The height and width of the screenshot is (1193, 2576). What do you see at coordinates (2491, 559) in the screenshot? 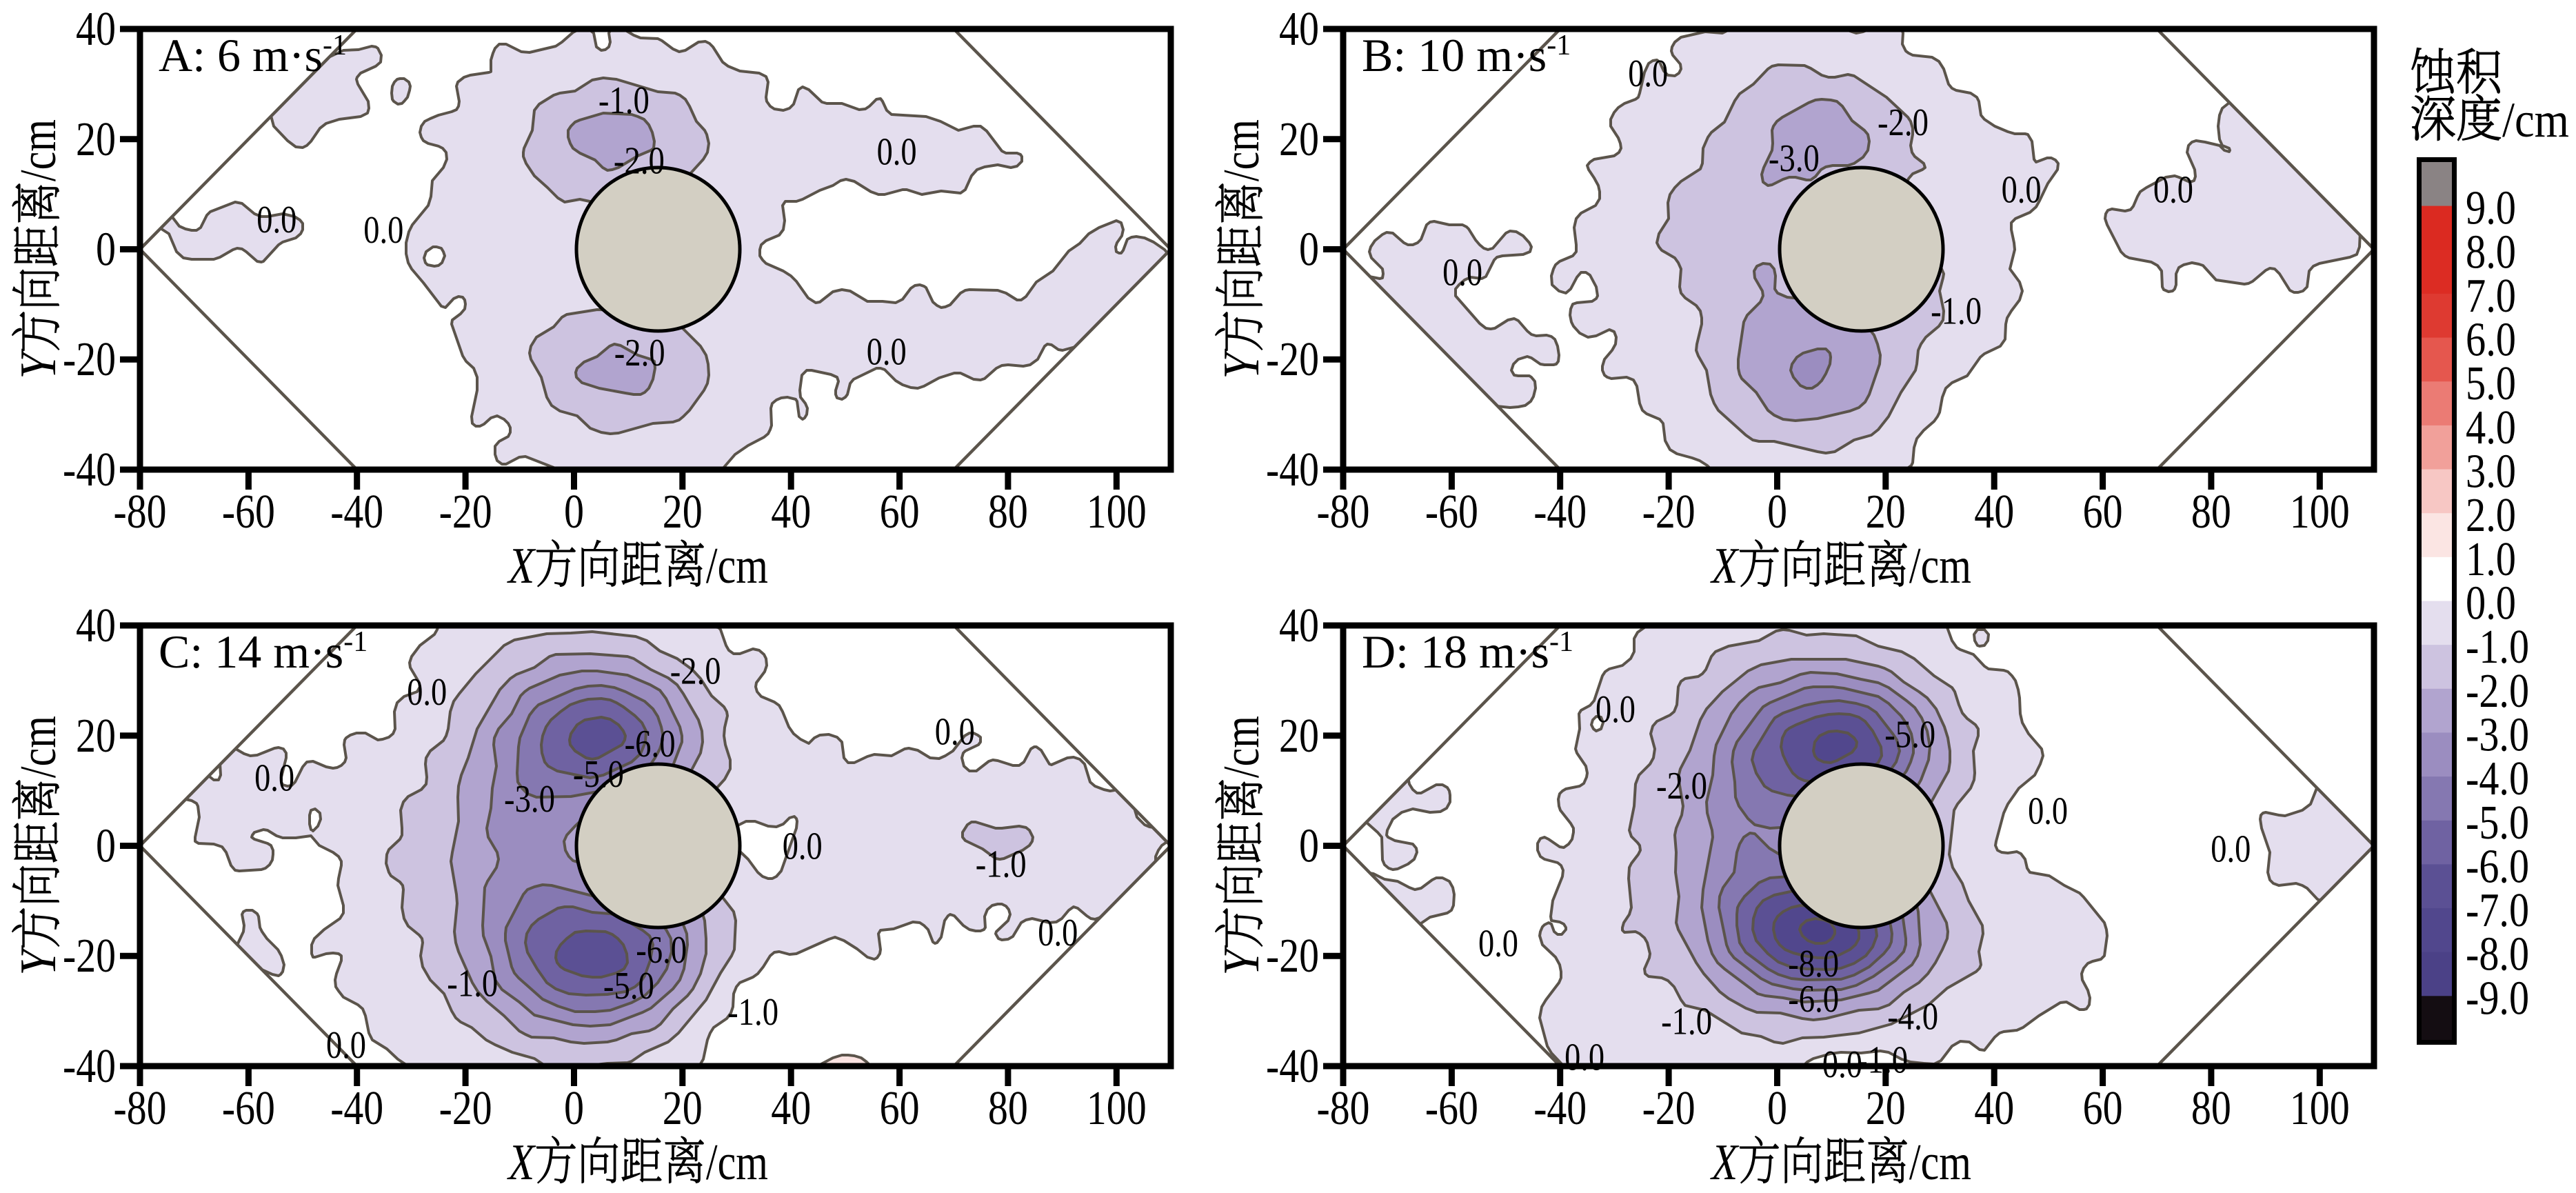
I see `svg-text: 1.0` at bounding box center [2491, 559].